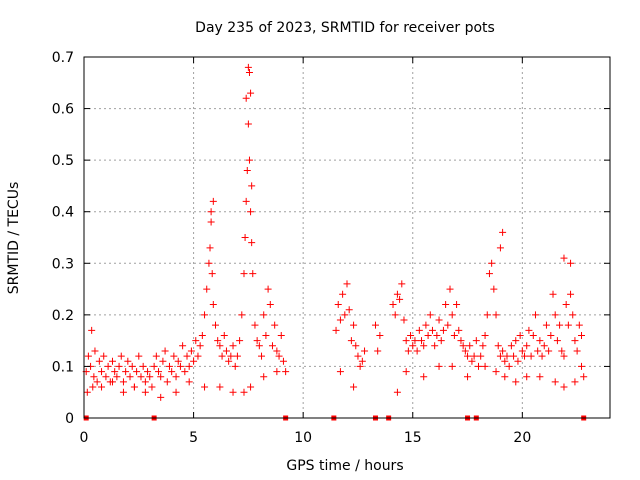  I want to click on x-tick-label: 15, so click(413, 438).